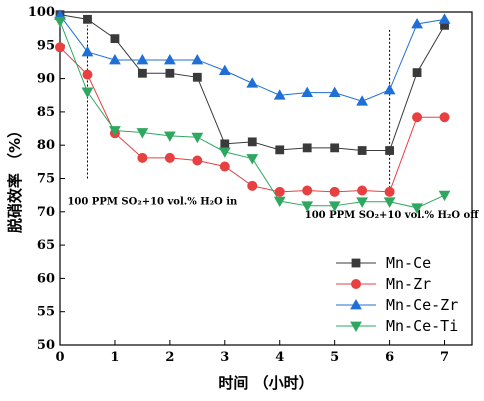 The height and width of the screenshot is (401, 484). What do you see at coordinates (114, 357) in the screenshot?
I see `x-tick-label: 1` at bounding box center [114, 357].